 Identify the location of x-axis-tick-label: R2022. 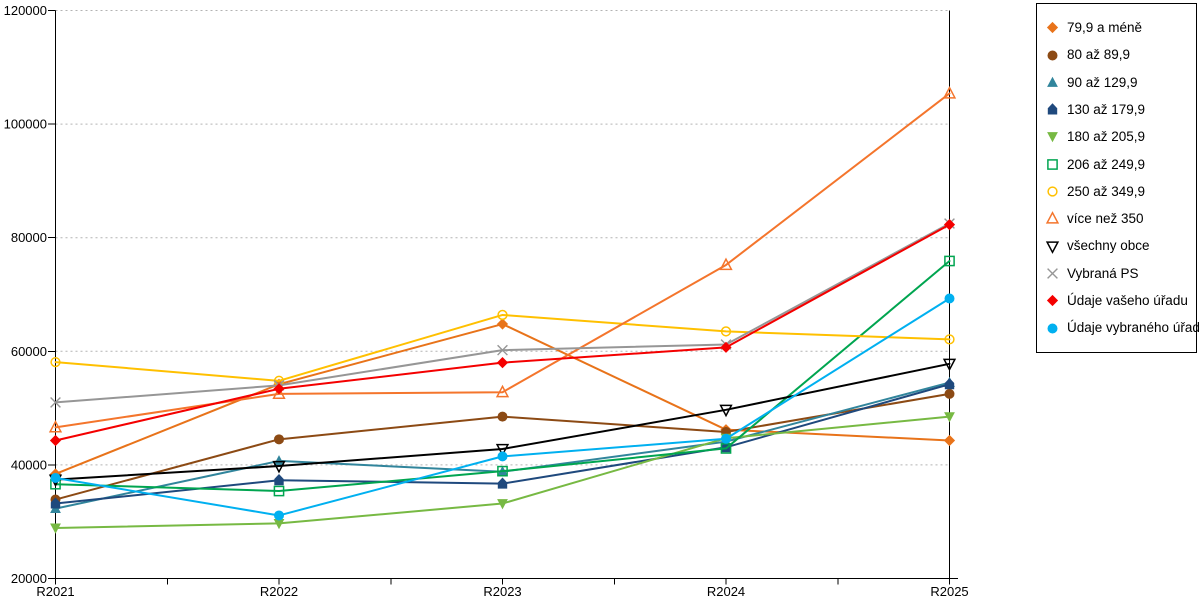
(279, 591).